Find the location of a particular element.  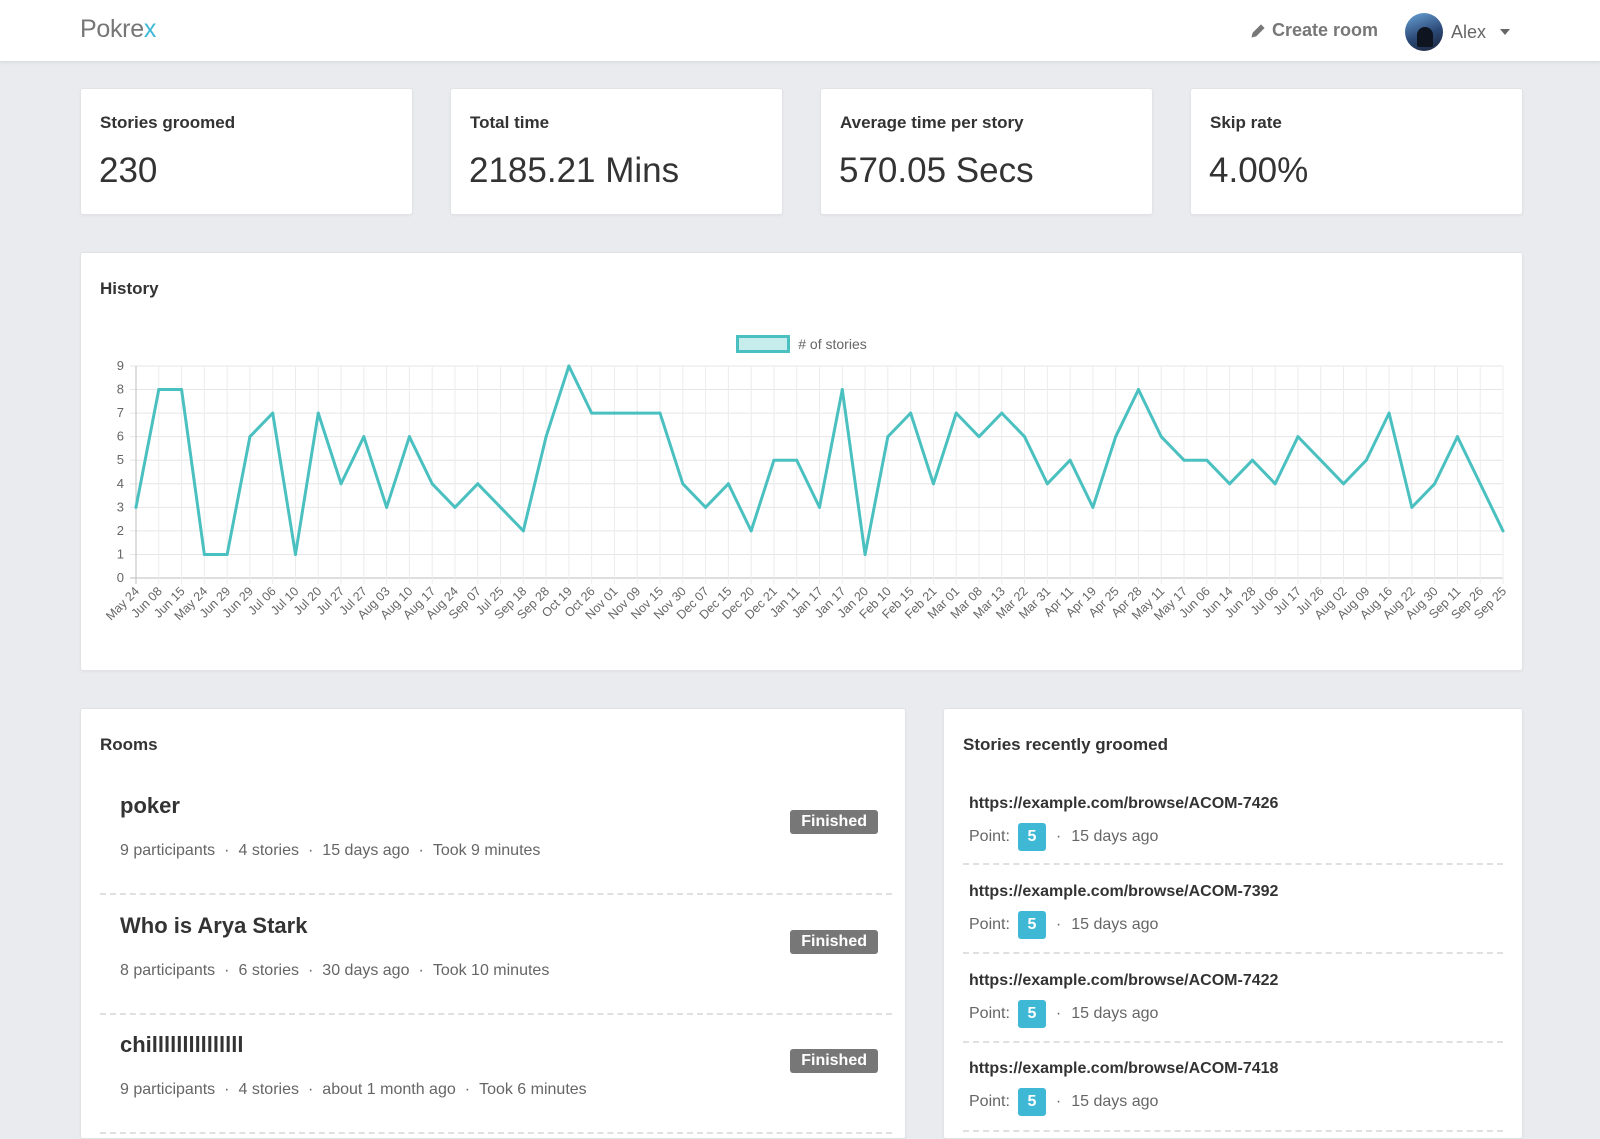

create-room-button: Create room is located at coordinates (1314, 30).